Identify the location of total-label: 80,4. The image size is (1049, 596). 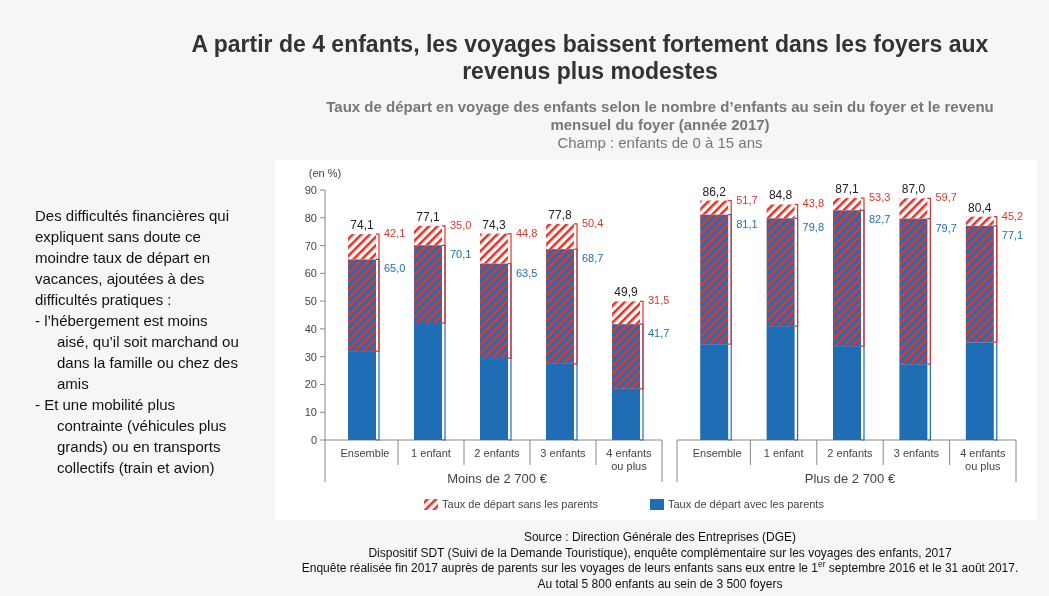
(980, 207).